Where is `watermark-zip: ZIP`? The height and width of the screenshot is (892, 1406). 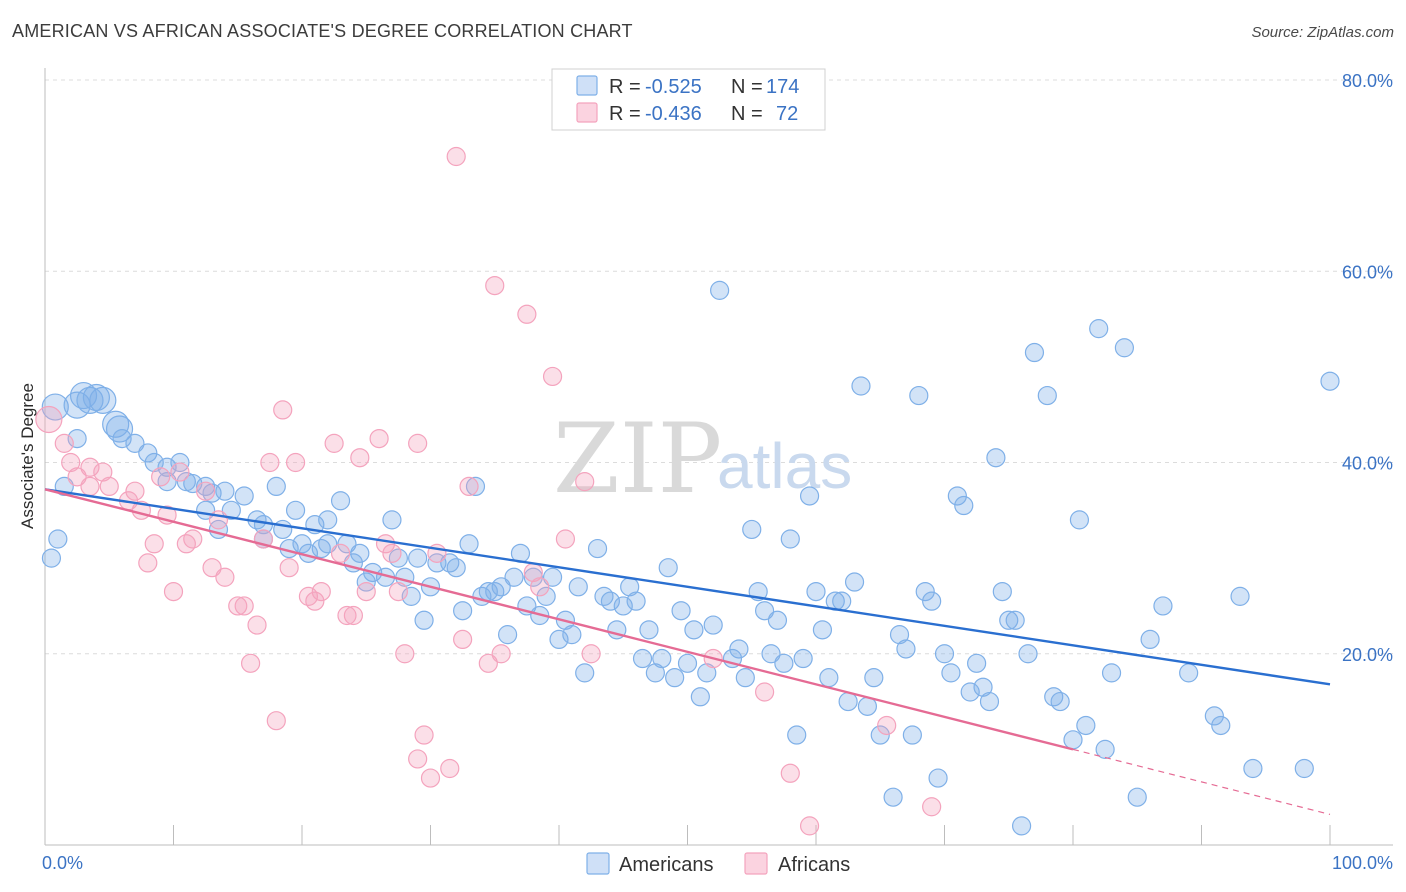
watermark-zip: ZIP is located at coordinates (637, 459).